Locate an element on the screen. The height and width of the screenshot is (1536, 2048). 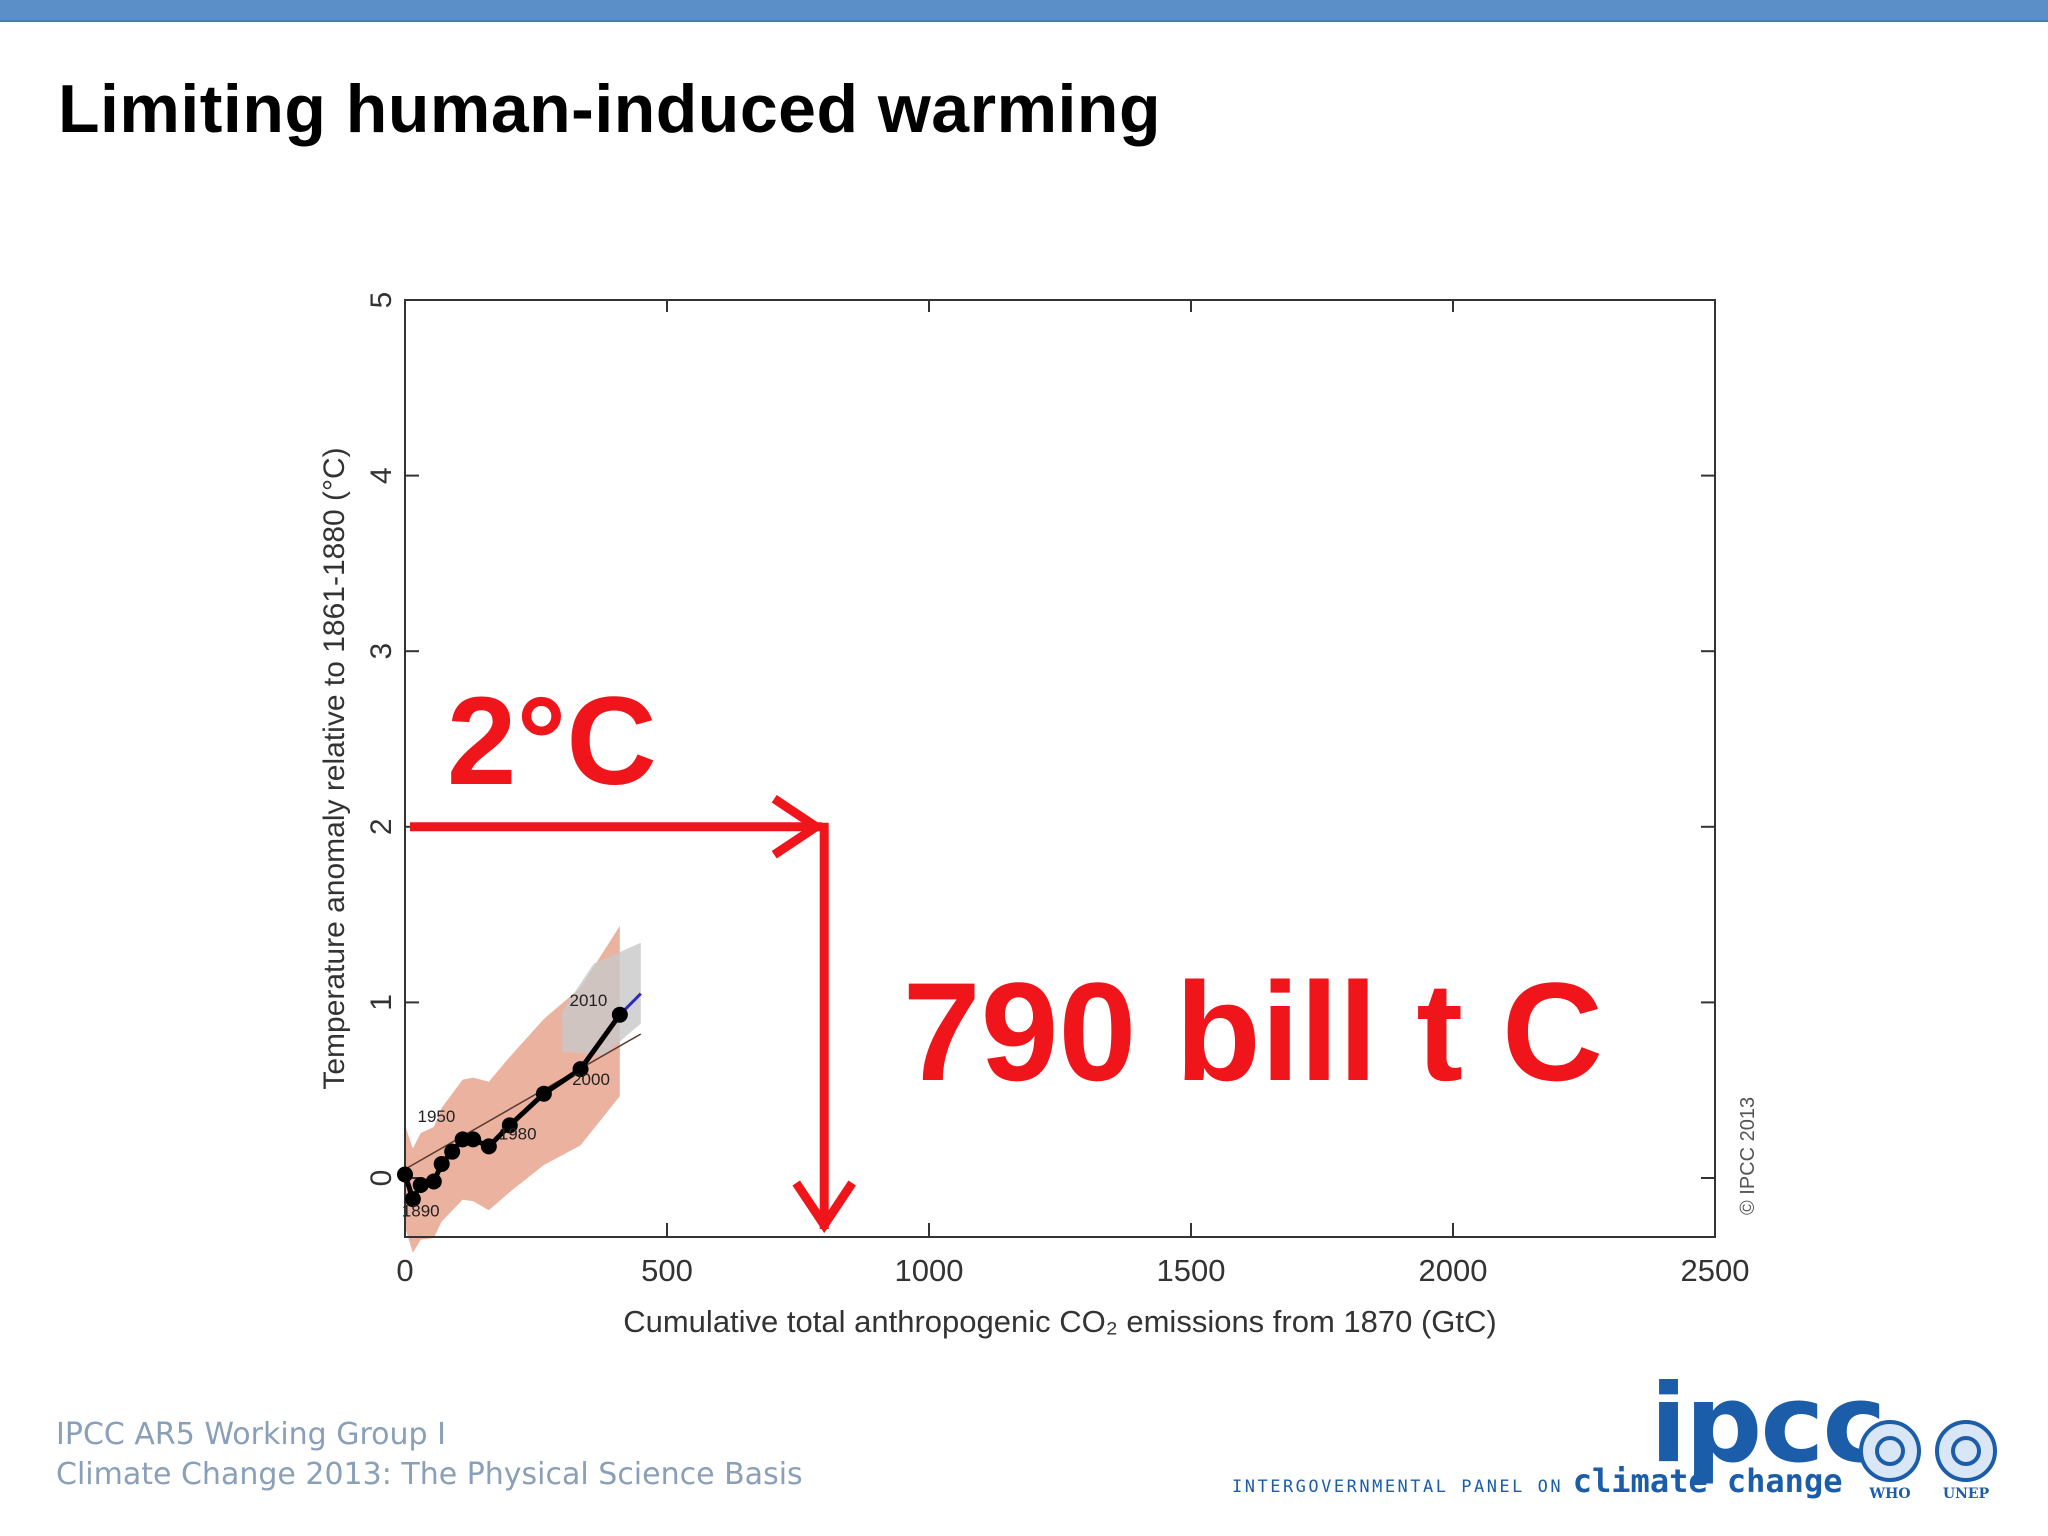
y-tick-label: 4 is located at coordinates (381, 475).